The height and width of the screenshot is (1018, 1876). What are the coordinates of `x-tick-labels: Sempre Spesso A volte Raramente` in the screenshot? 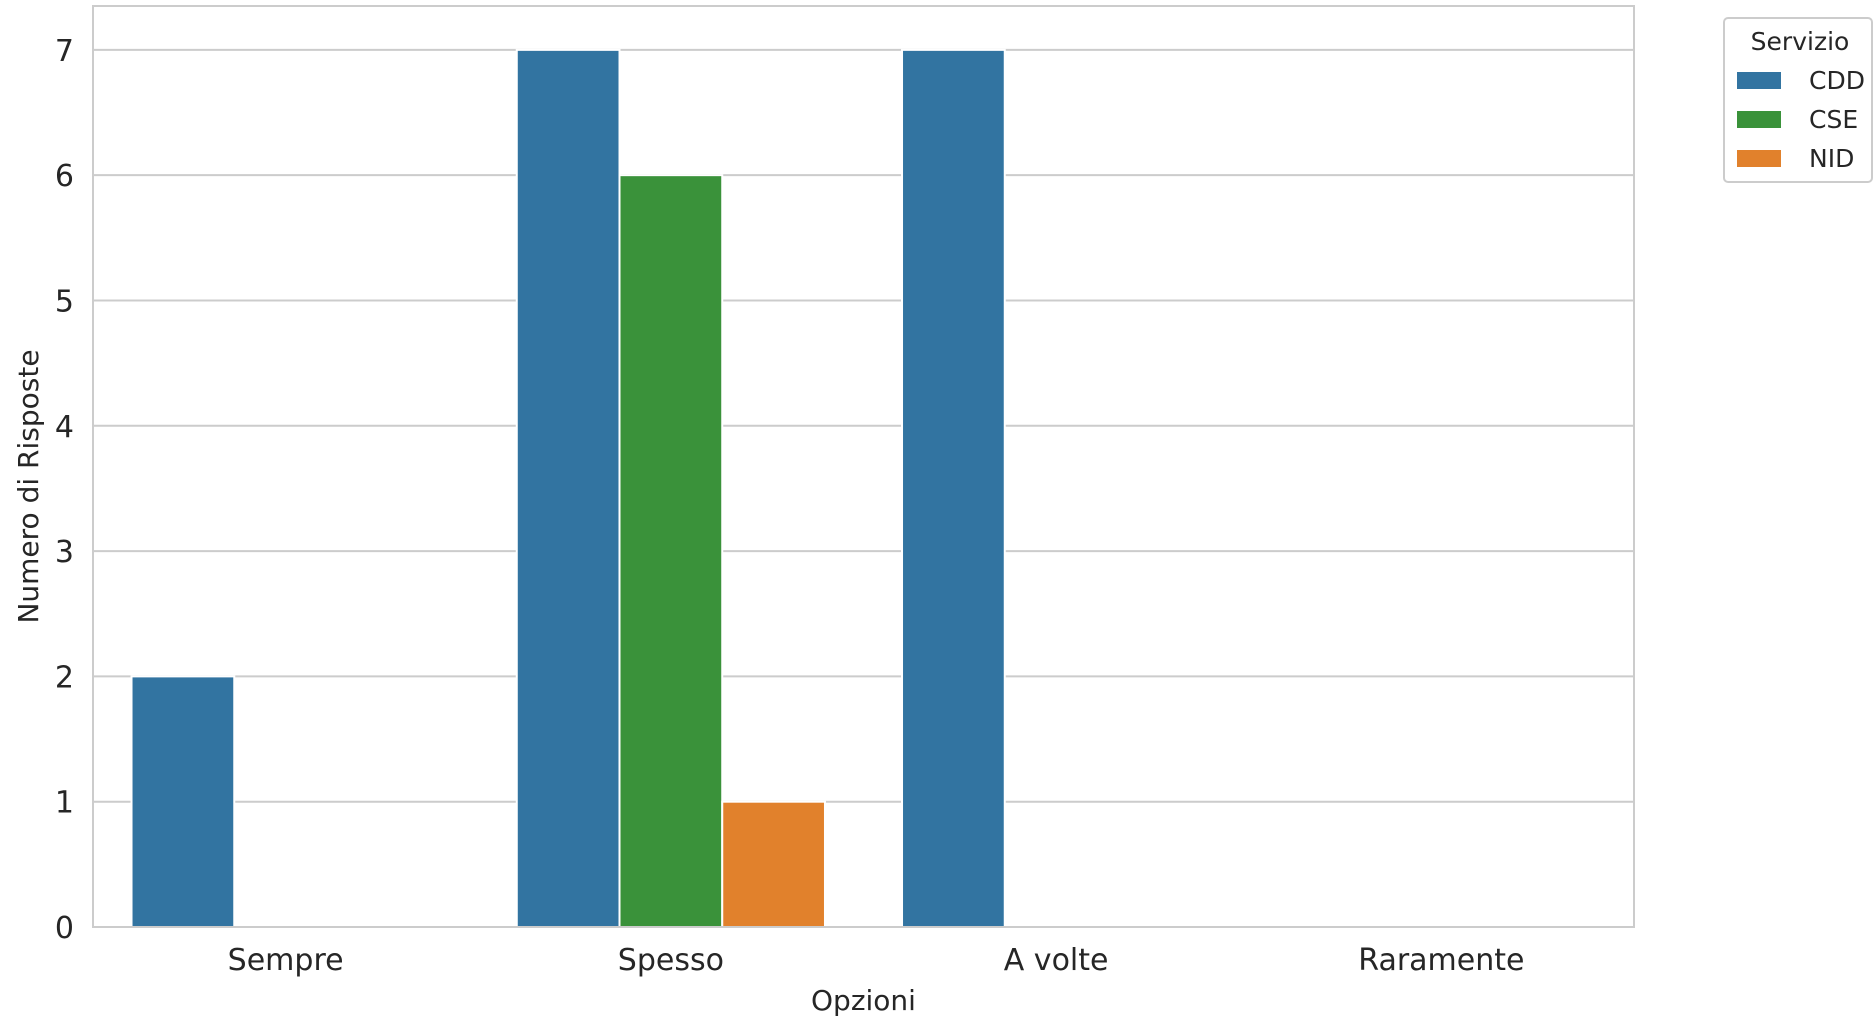 It's located at (876, 960).